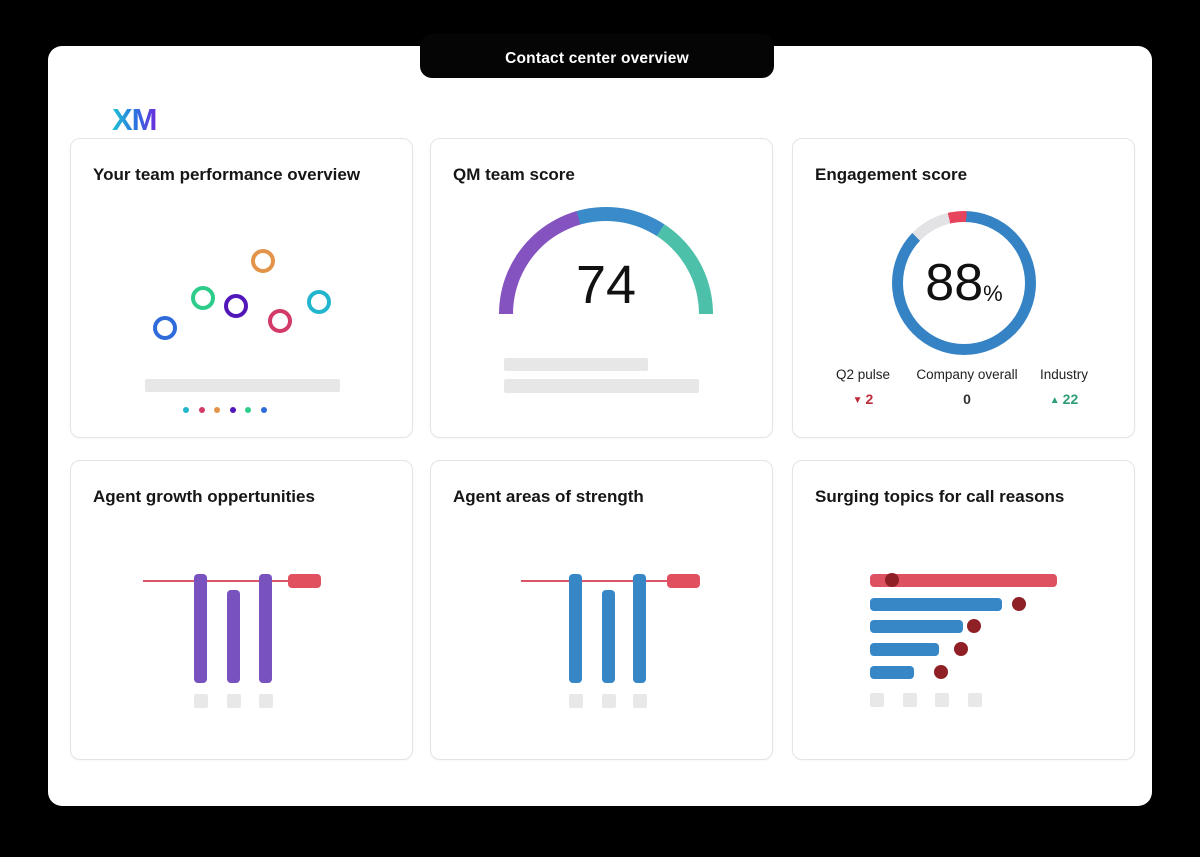 The width and height of the screenshot is (1200, 857). I want to click on agent-growth-bar-chart, so click(241, 610).